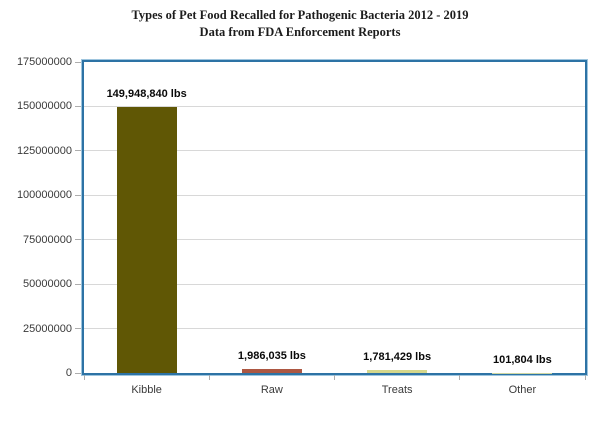 This screenshot has height=421, width=600. Describe the element at coordinates (47, 239) in the screenshot. I see `y-axis-label: 75000000` at that location.